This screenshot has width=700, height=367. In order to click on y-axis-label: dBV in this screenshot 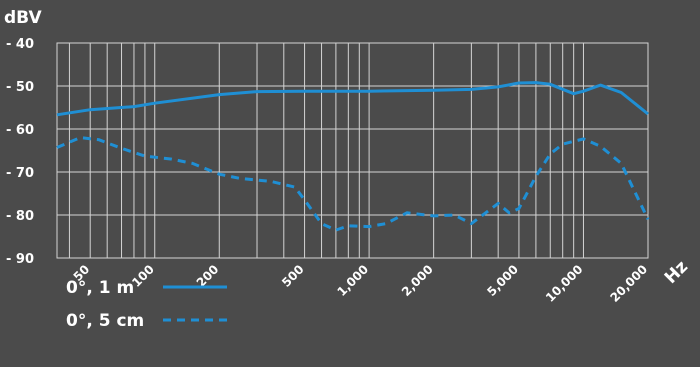, I will do `click(23, 18)`.